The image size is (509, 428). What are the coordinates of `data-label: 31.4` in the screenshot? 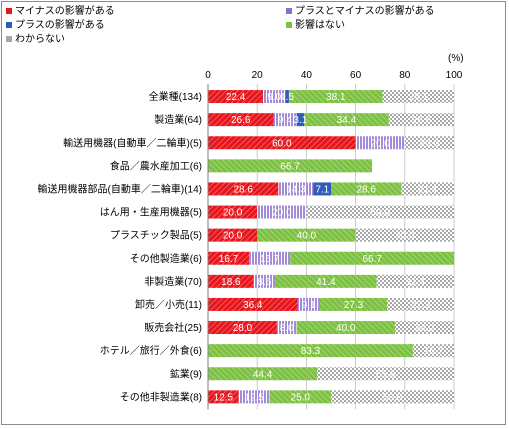 It's located at (416, 282).